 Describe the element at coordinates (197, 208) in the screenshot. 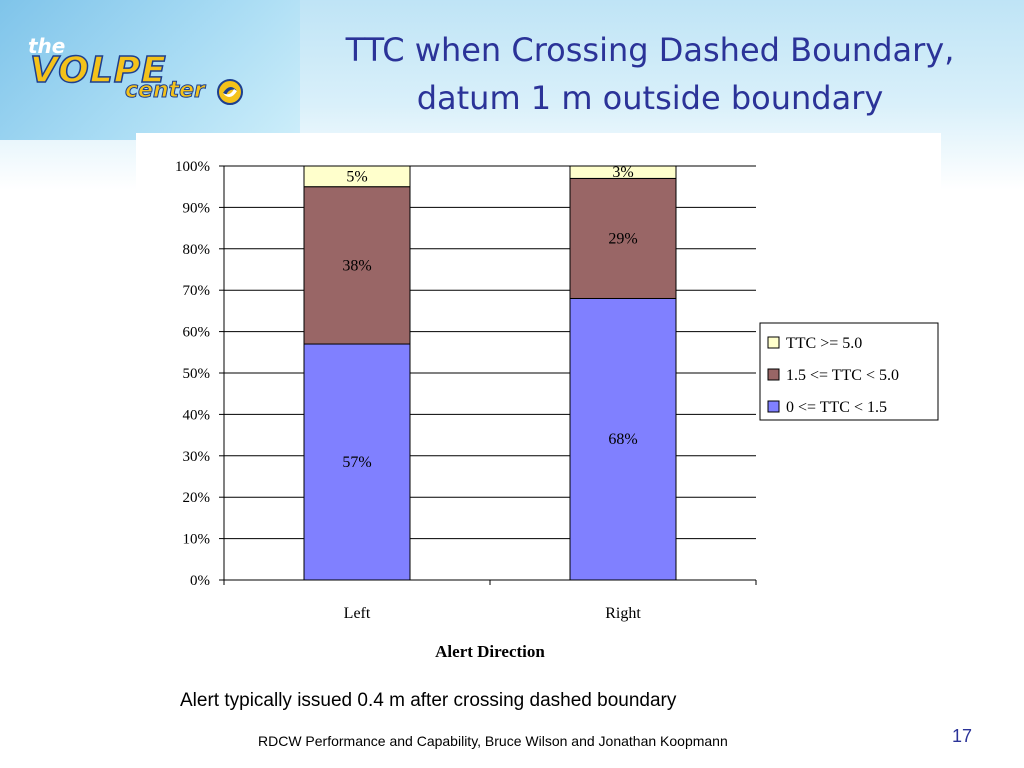

I see `y-tick-label: 90%` at that location.